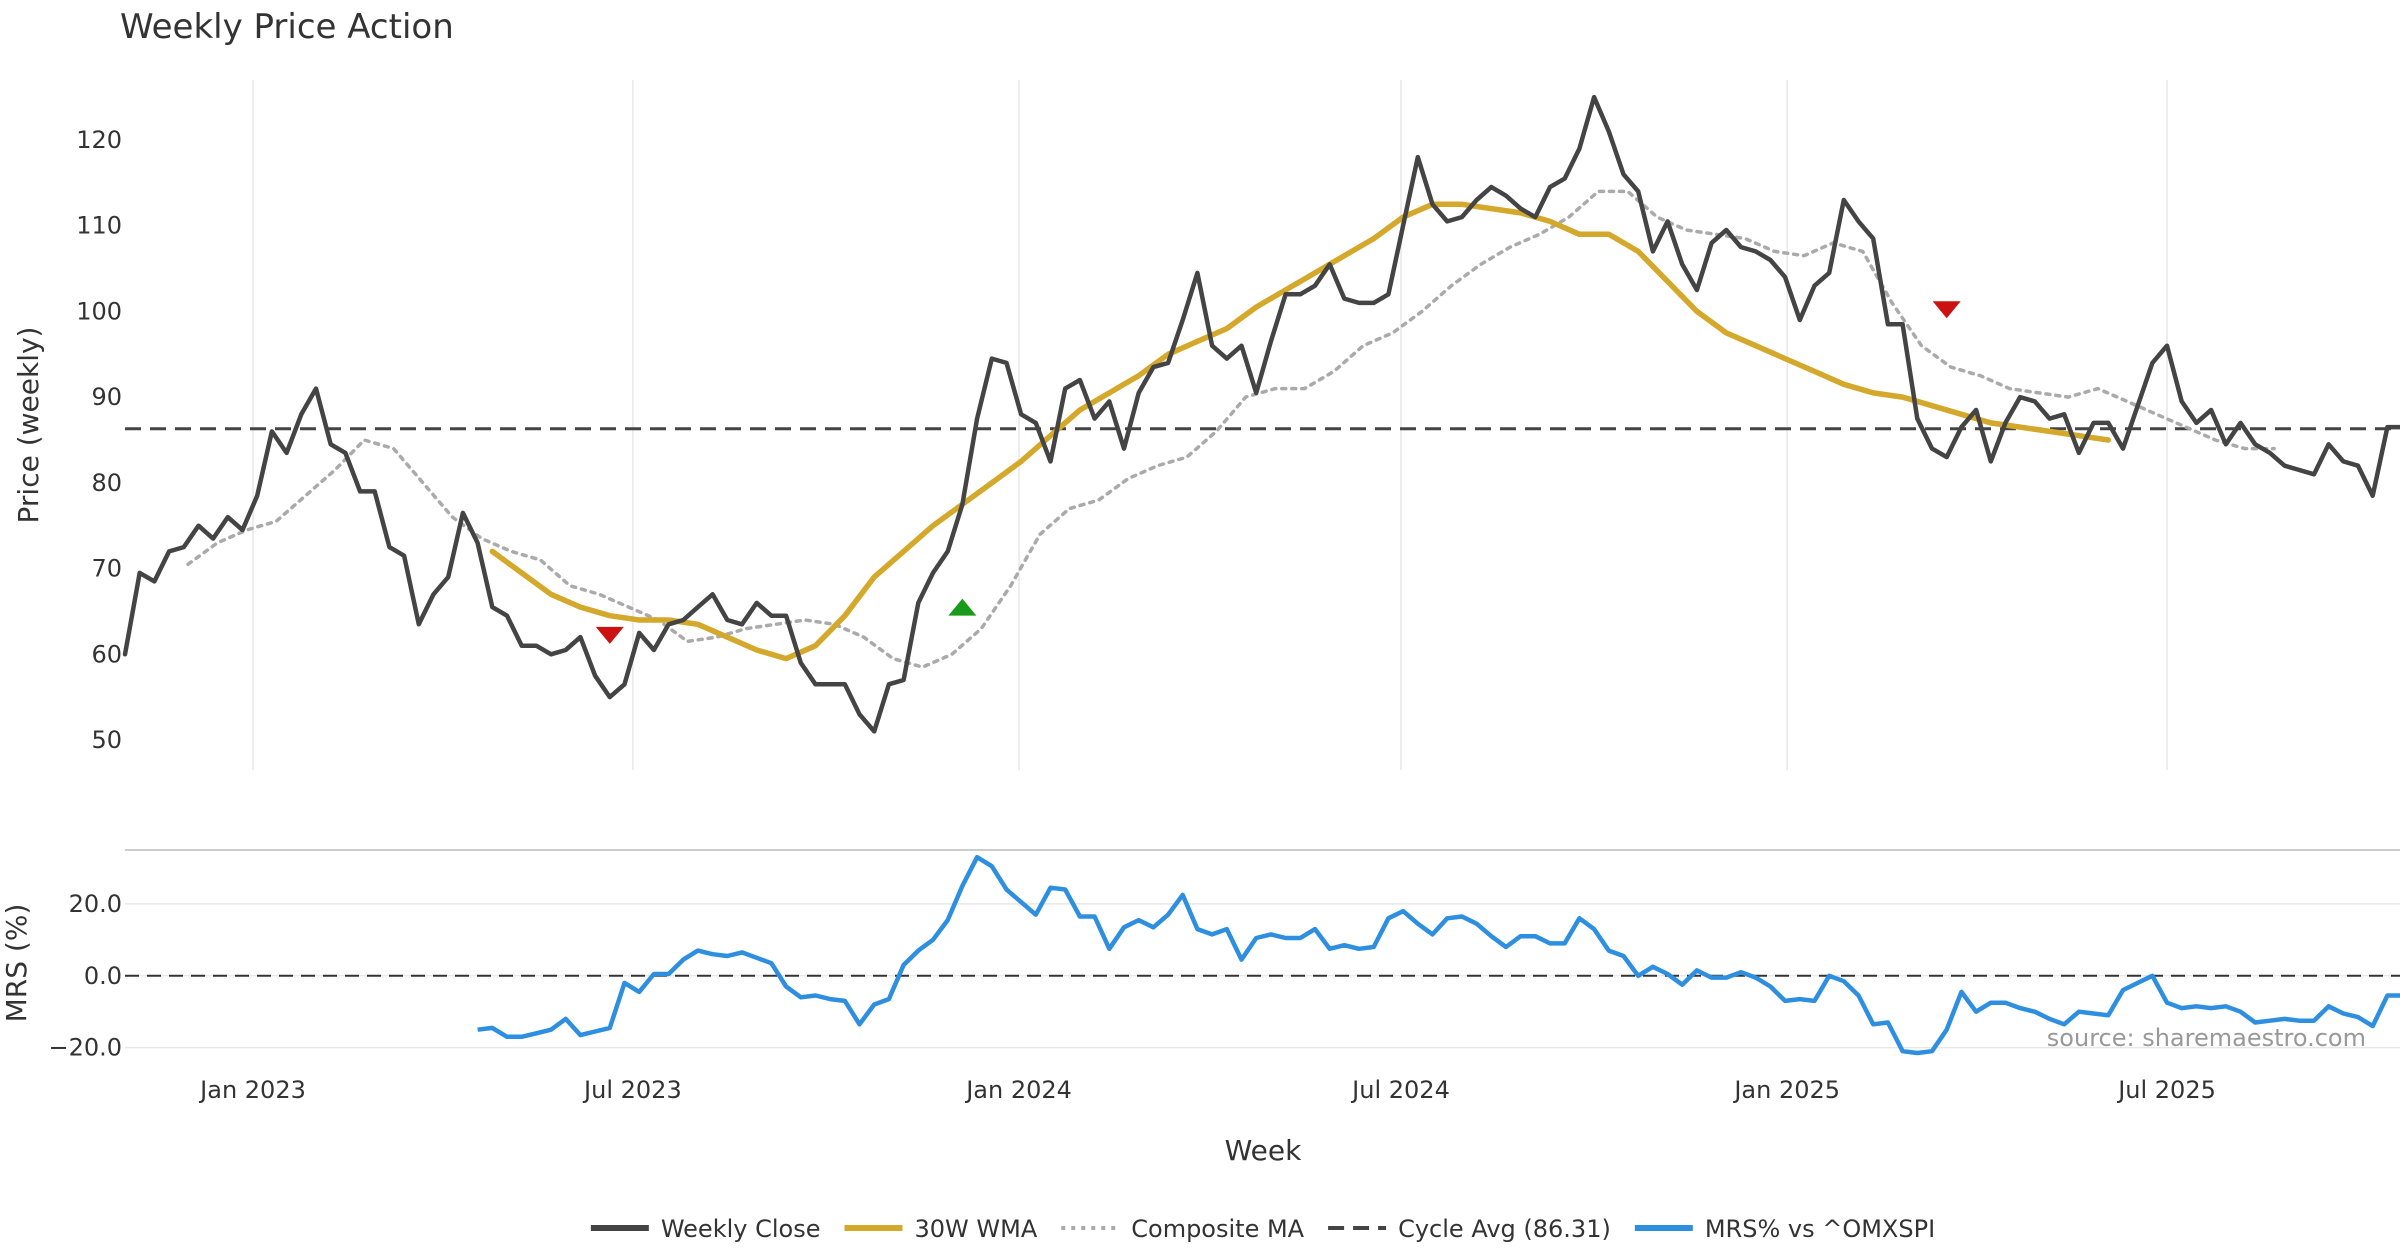  What do you see at coordinates (103, 976) in the screenshot?
I see `mrs-y-tick-label: 0.0` at bounding box center [103, 976].